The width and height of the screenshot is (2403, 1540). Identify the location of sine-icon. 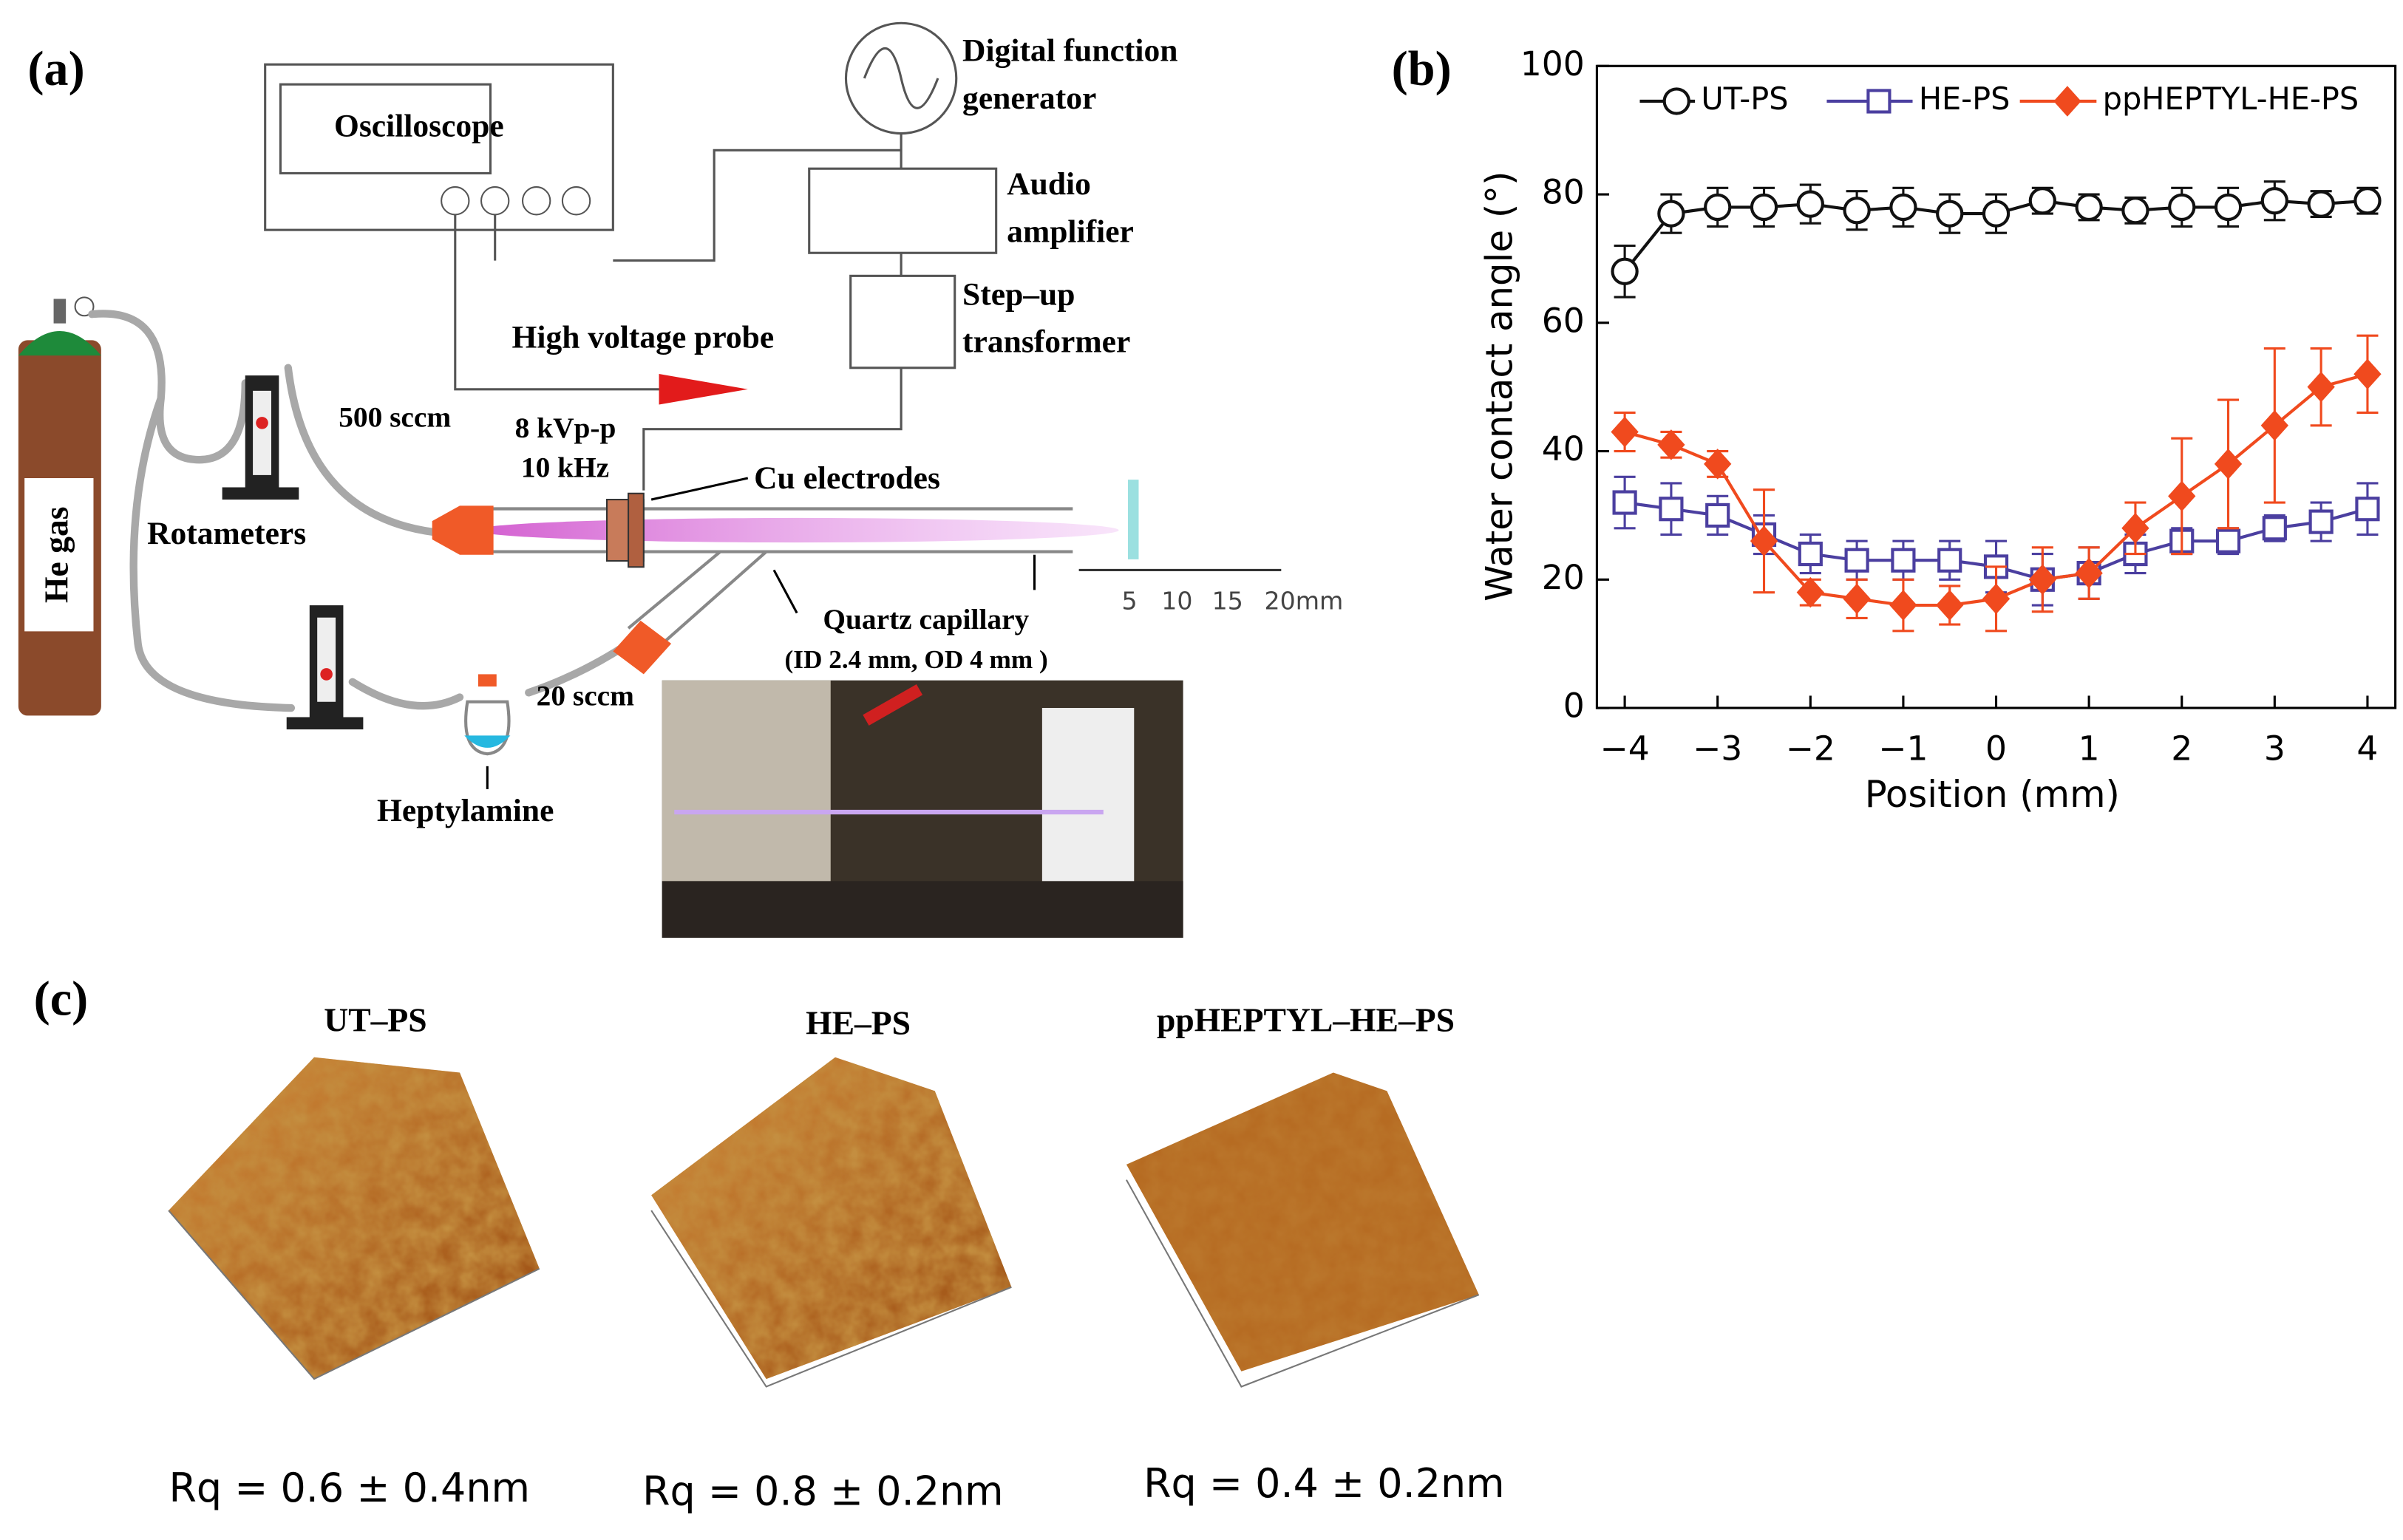
(901, 78).